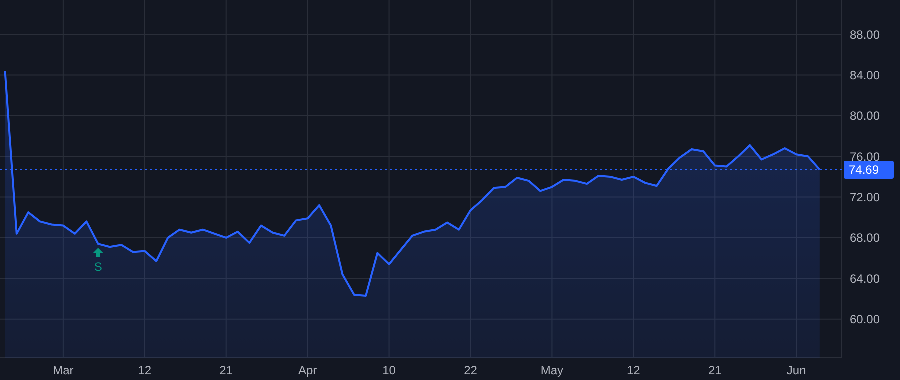  I want to click on x-tick-label: Jun, so click(796, 371).